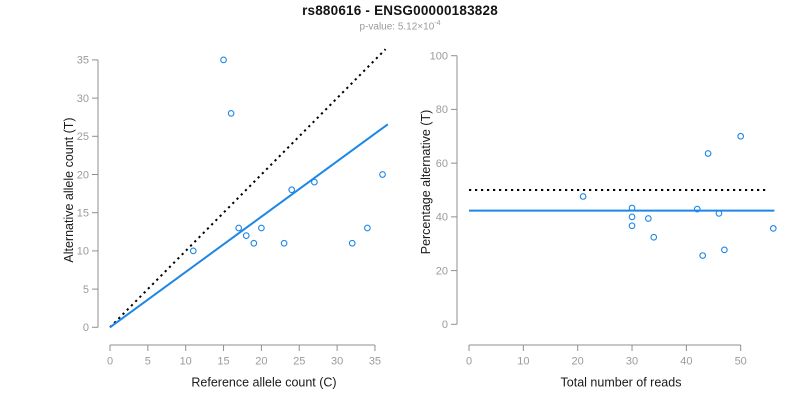 The width and height of the screenshot is (800, 400). Describe the element at coordinates (223, 362) in the screenshot. I see `x-tick-label: 15` at that location.